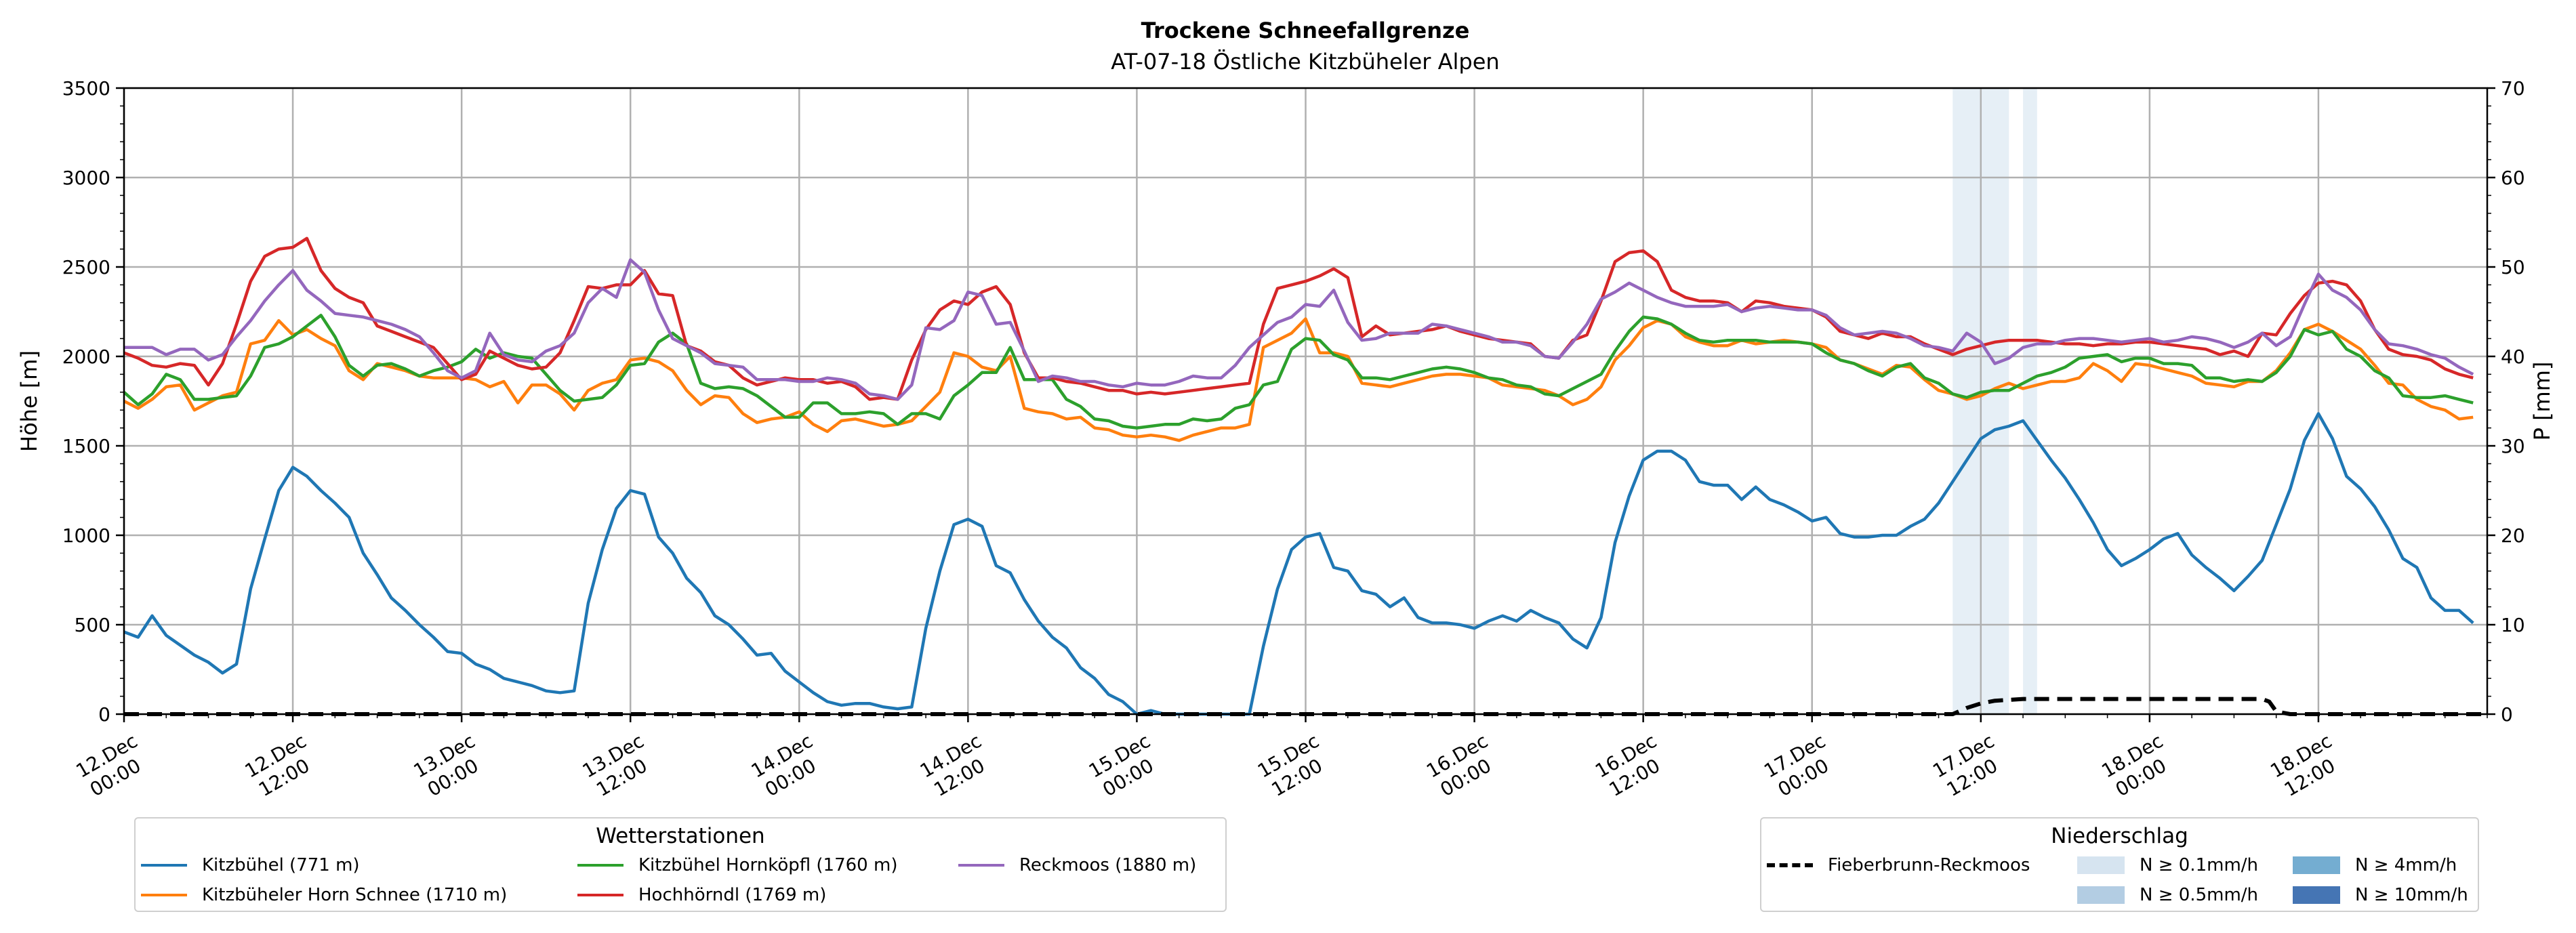  What do you see at coordinates (2199, 895) in the screenshot?
I see `legend-label: N ≥ 0.5mm/h` at bounding box center [2199, 895].